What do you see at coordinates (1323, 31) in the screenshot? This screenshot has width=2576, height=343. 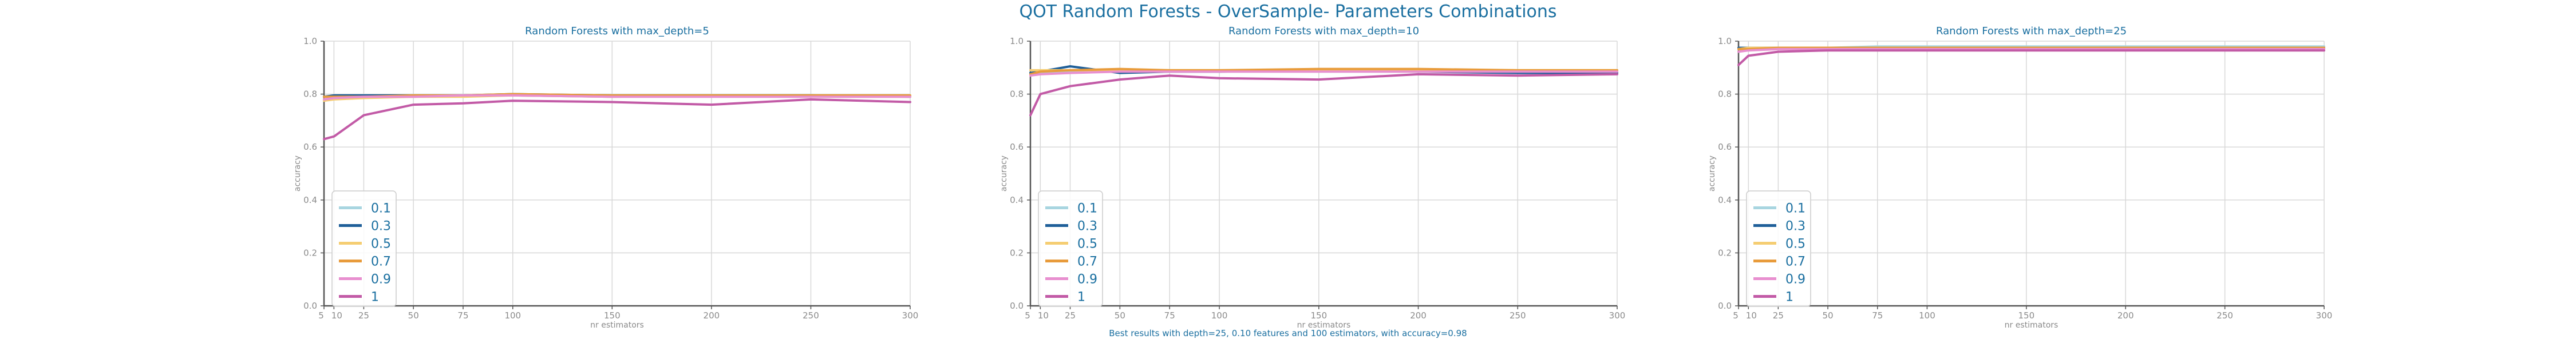 I see `subplot-title: Random Forests with max_depth=10` at bounding box center [1323, 31].